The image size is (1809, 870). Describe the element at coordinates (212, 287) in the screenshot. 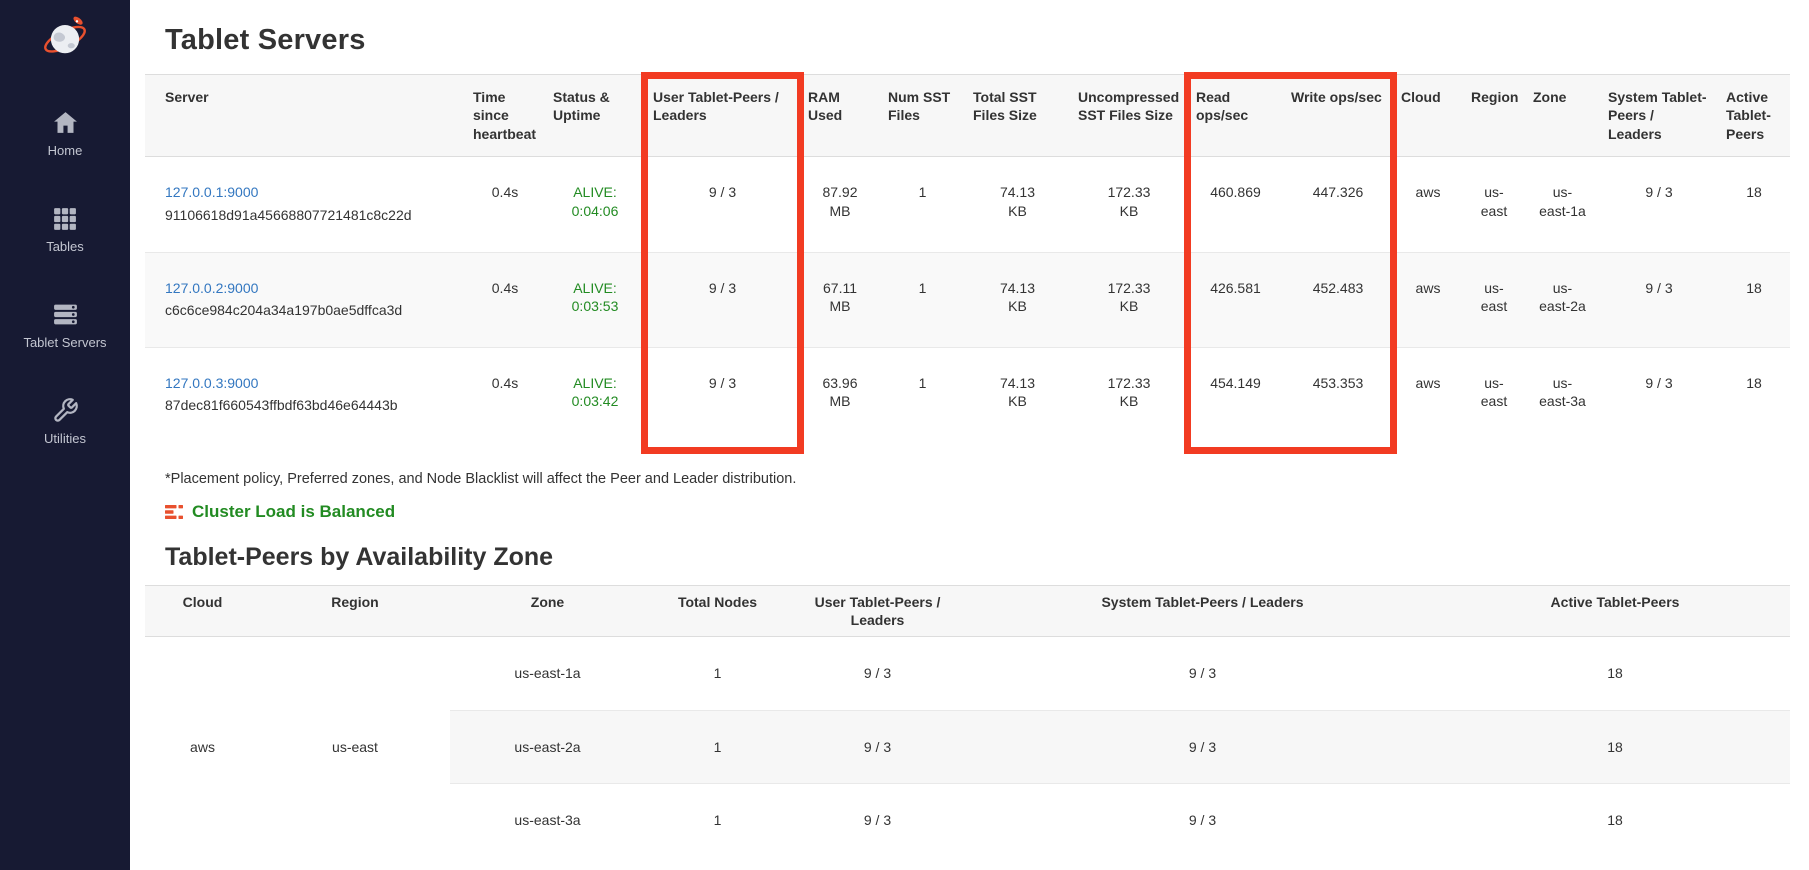

I see `server-address-link: 127.0.0.2:9000` at that location.